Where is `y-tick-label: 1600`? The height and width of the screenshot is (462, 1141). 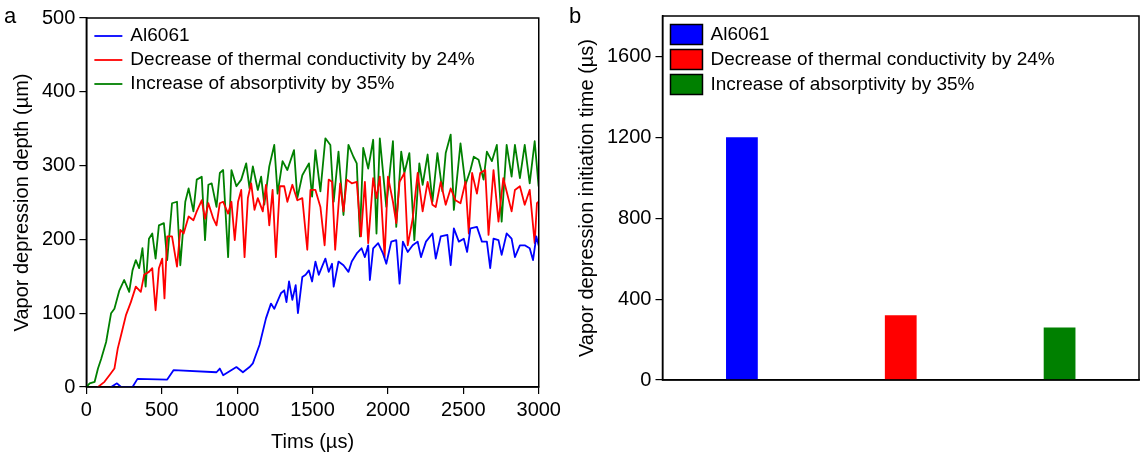 y-tick-label: 1600 is located at coordinates (629, 54).